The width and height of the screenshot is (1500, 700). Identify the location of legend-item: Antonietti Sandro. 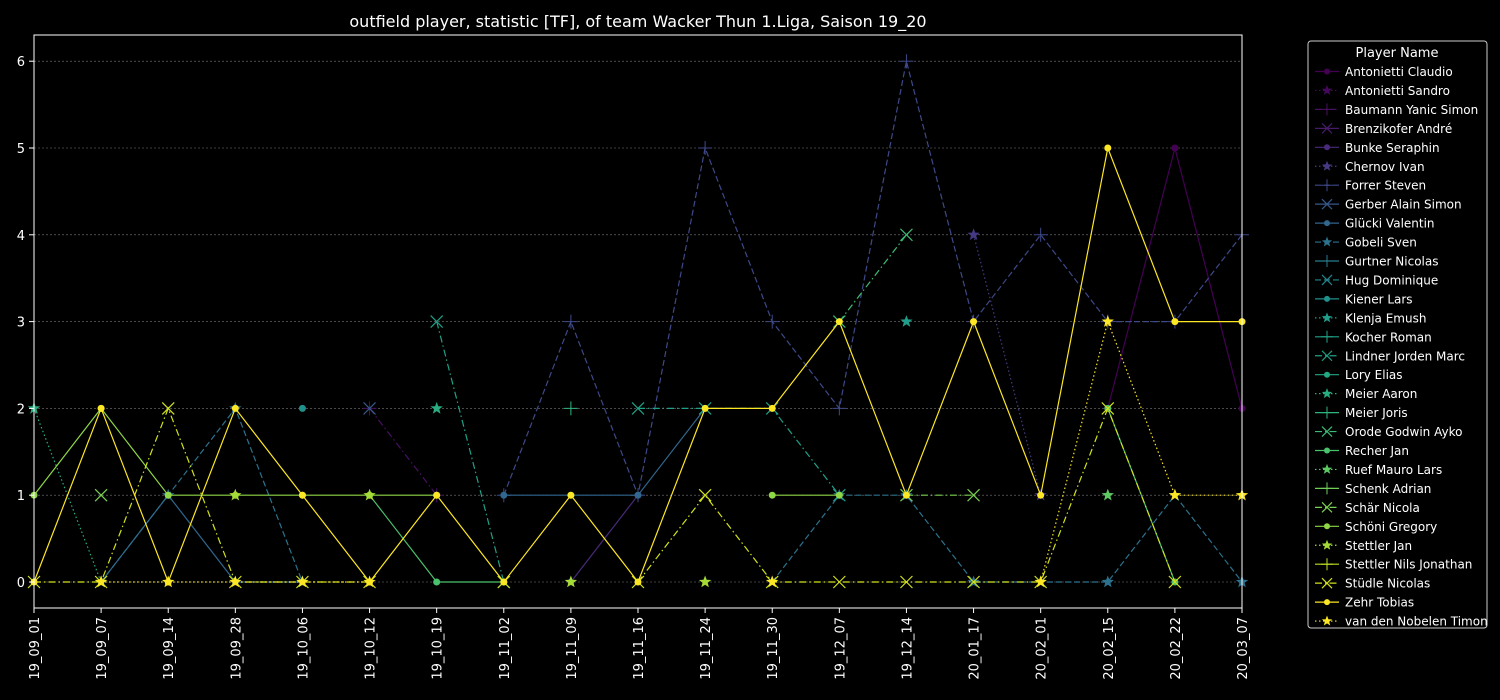
(1382, 91).